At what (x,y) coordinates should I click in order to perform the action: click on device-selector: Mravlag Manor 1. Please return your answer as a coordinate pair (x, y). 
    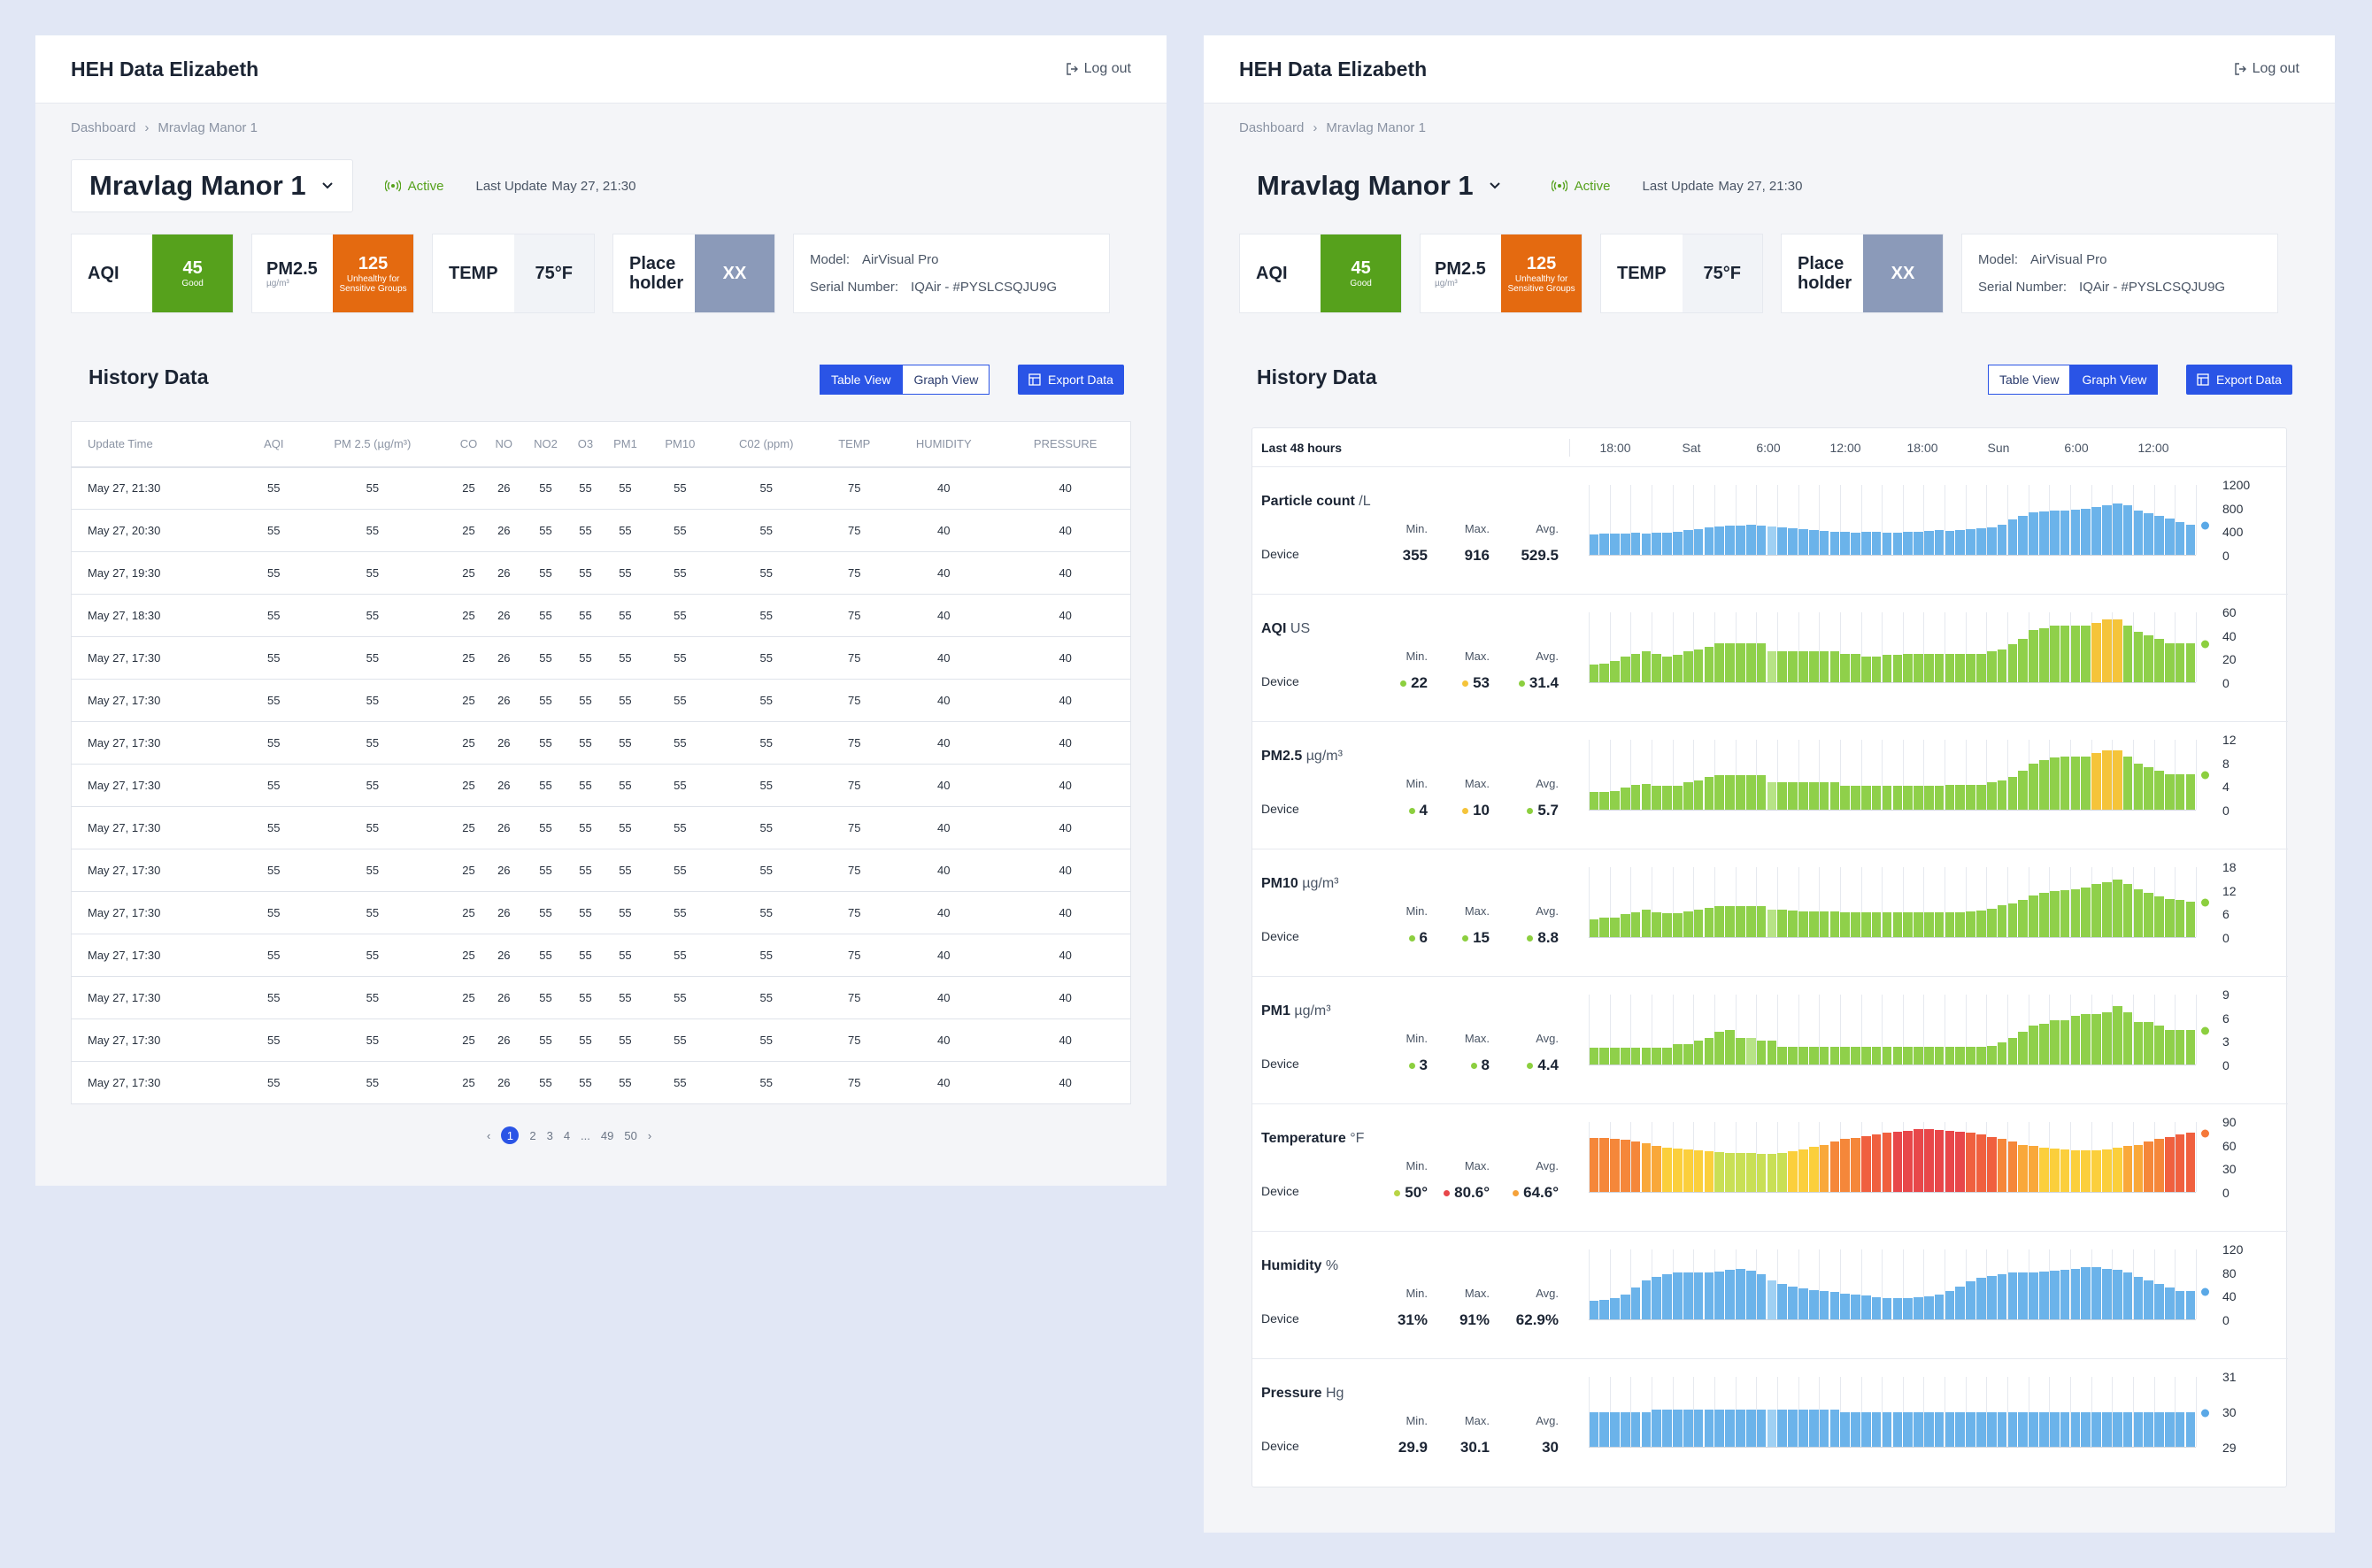
    Looking at the image, I should click on (1379, 185).